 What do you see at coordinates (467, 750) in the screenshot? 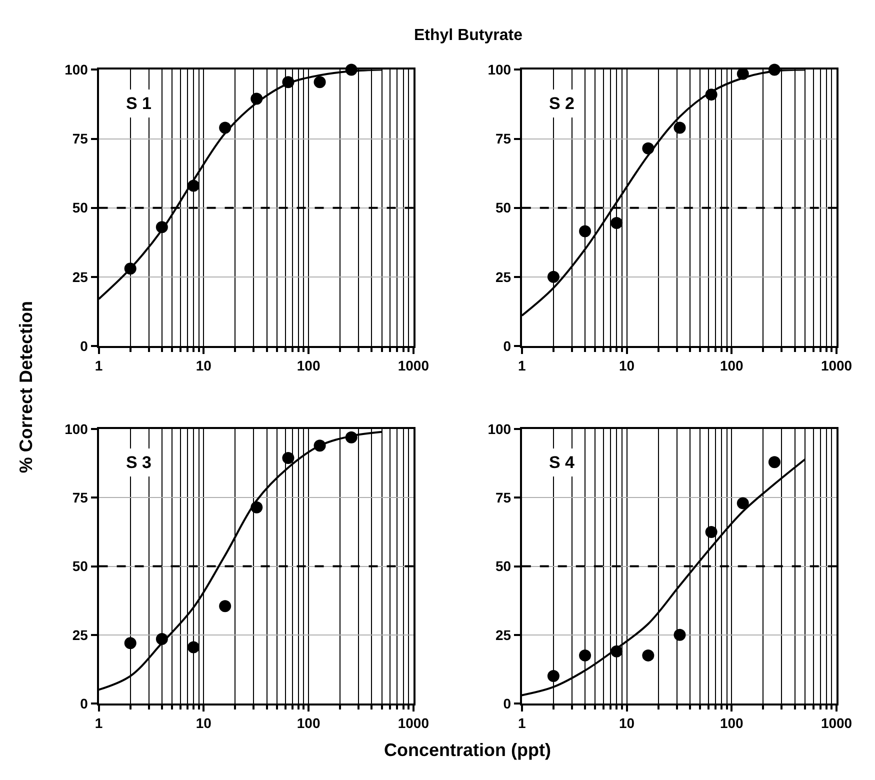
I see `x-axis-title: Concentration (ppt)` at bounding box center [467, 750].